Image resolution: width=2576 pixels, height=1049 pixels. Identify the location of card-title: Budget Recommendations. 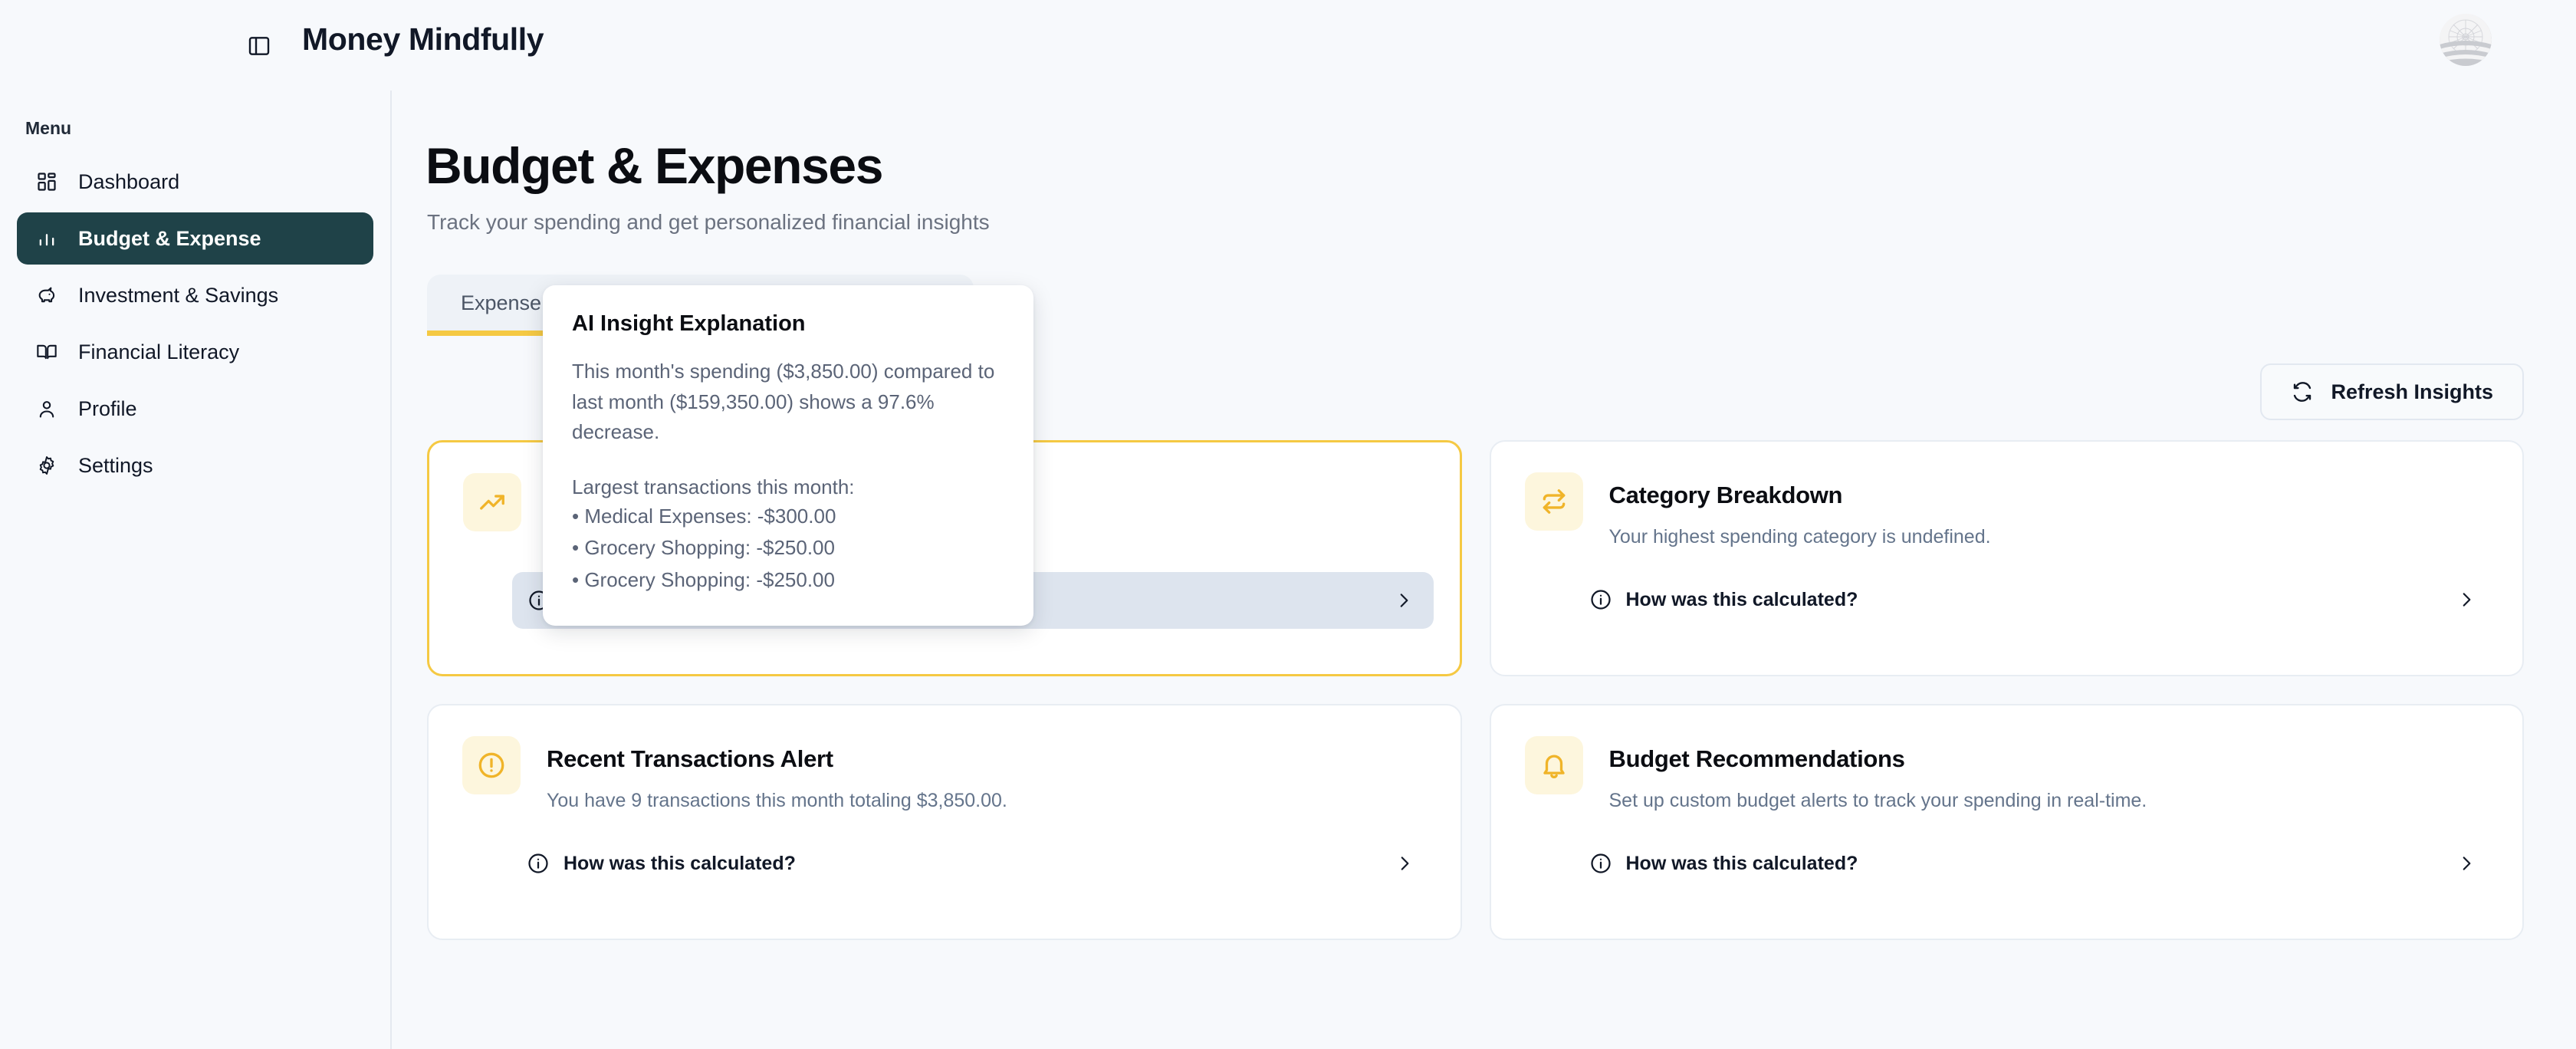
(1756, 758).